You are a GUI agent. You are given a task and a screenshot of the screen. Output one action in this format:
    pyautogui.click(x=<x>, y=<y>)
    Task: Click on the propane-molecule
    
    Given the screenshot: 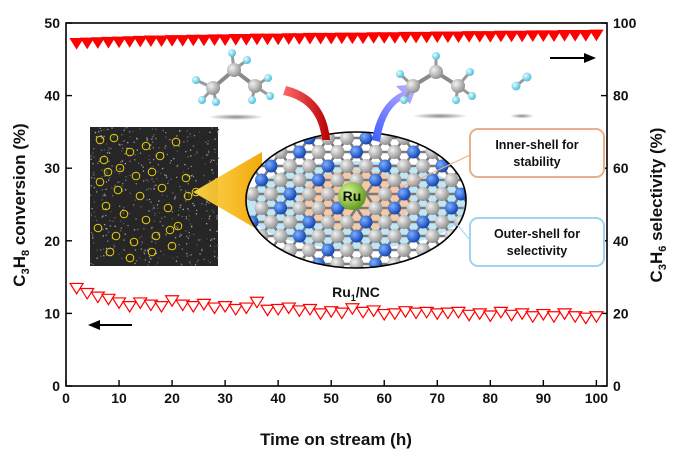 What is the action you would take?
    pyautogui.click(x=233, y=84)
    